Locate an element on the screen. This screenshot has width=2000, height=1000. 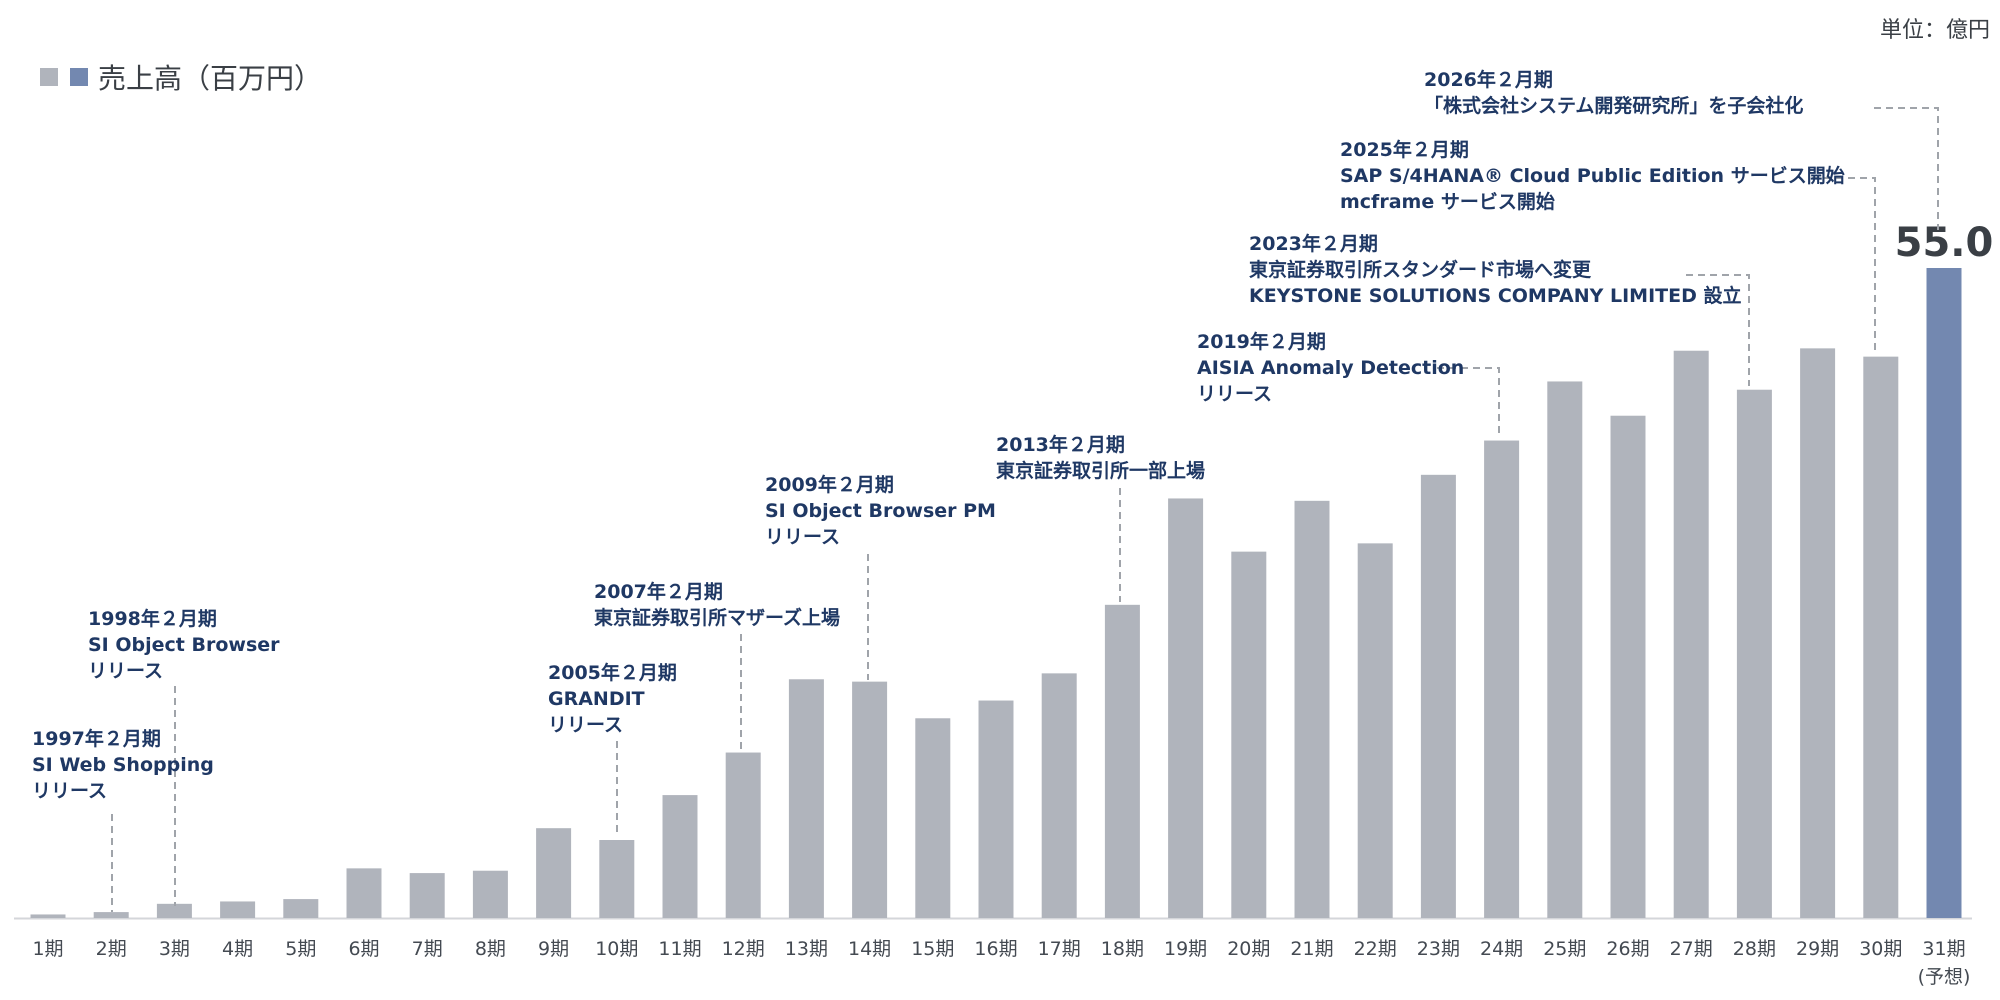
annotation-2005年２月期: 2005年２月期 is located at coordinates (612, 672).